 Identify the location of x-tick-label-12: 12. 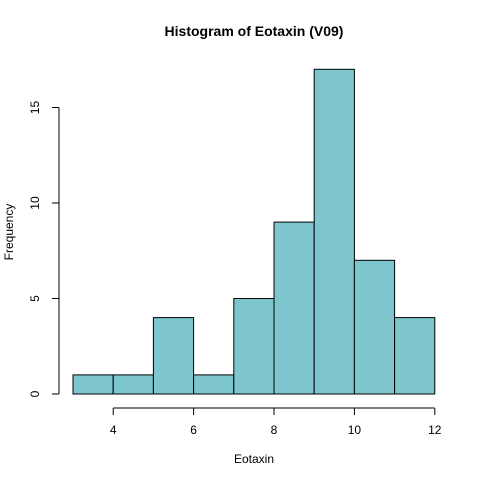
(435, 430).